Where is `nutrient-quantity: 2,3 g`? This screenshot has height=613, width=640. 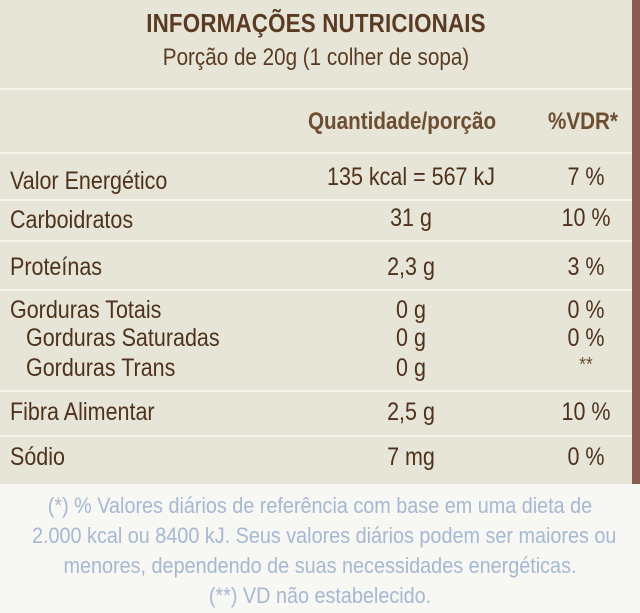
nutrient-quantity: 2,3 g is located at coordinates (411, 267).